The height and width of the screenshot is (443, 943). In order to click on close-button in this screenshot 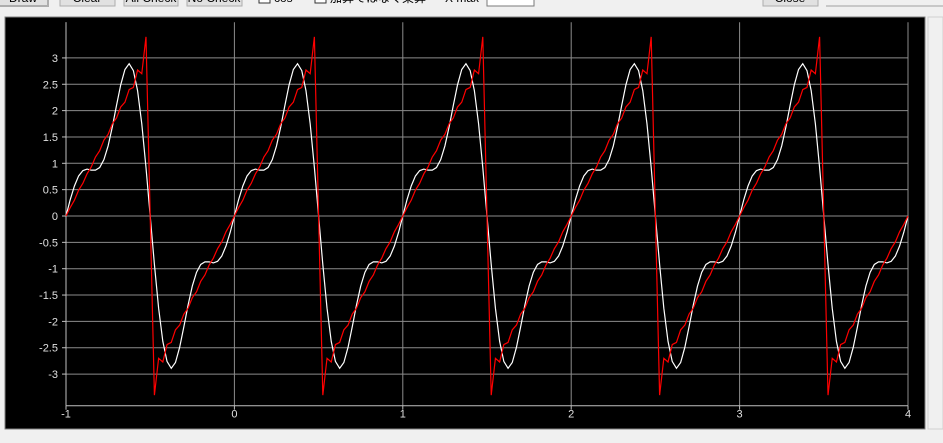, I will do `click(790, 3)`.